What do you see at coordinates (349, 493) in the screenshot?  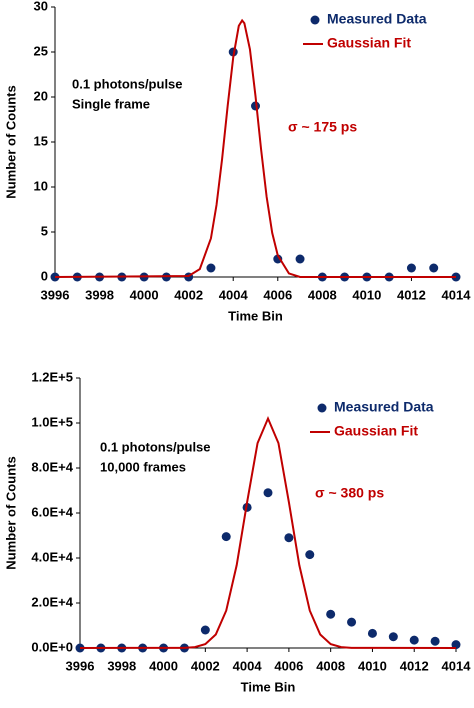 I see `sigma-label: σ ~ 380 ps` at bounding box center [349, 493].